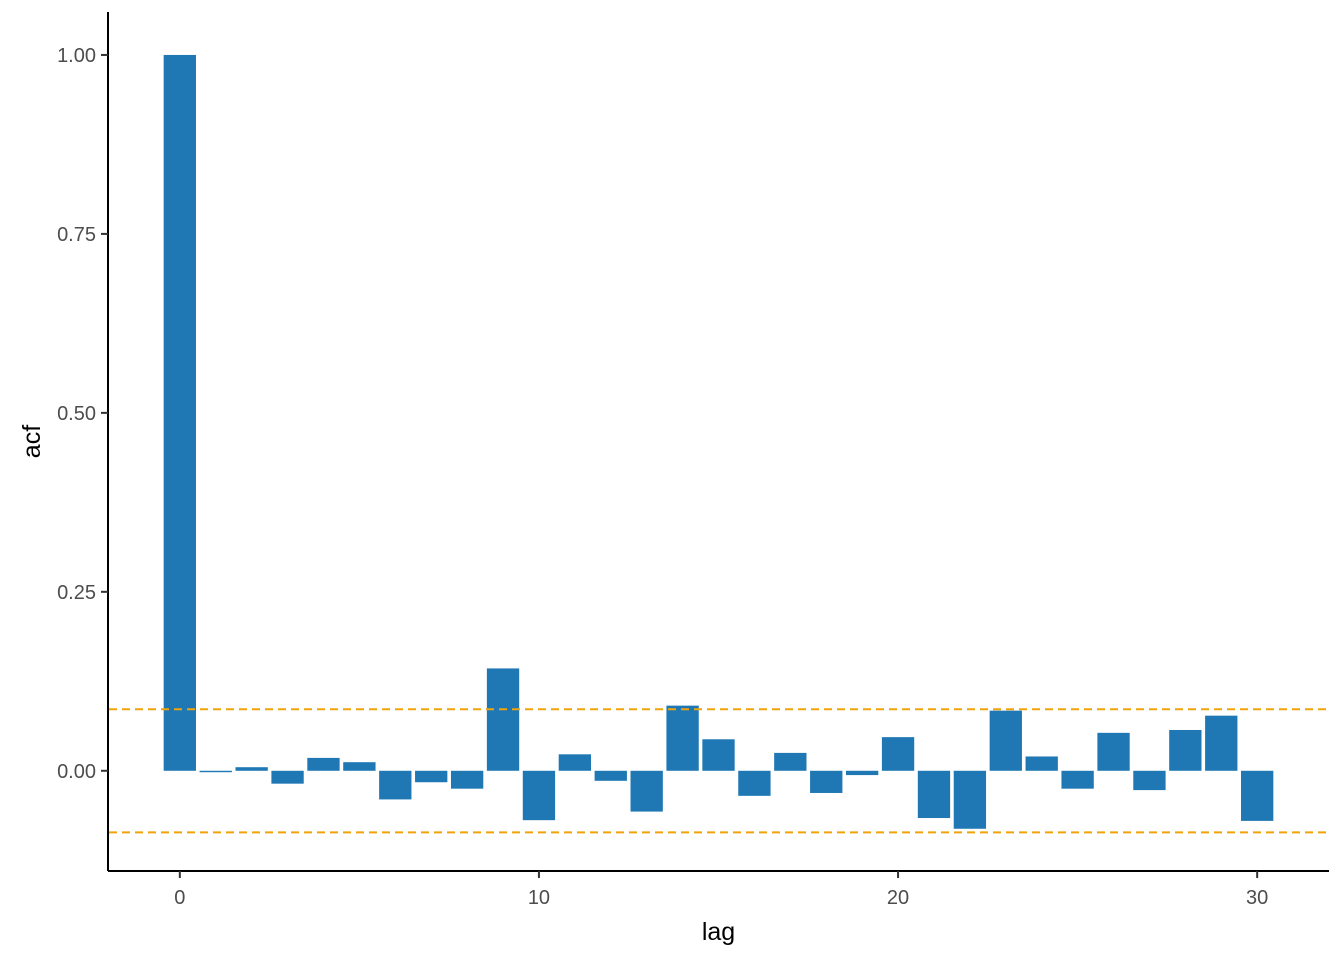 The image size is (1344, 960). I want to click on y-tick-label: 0.50, so click(76, 414).